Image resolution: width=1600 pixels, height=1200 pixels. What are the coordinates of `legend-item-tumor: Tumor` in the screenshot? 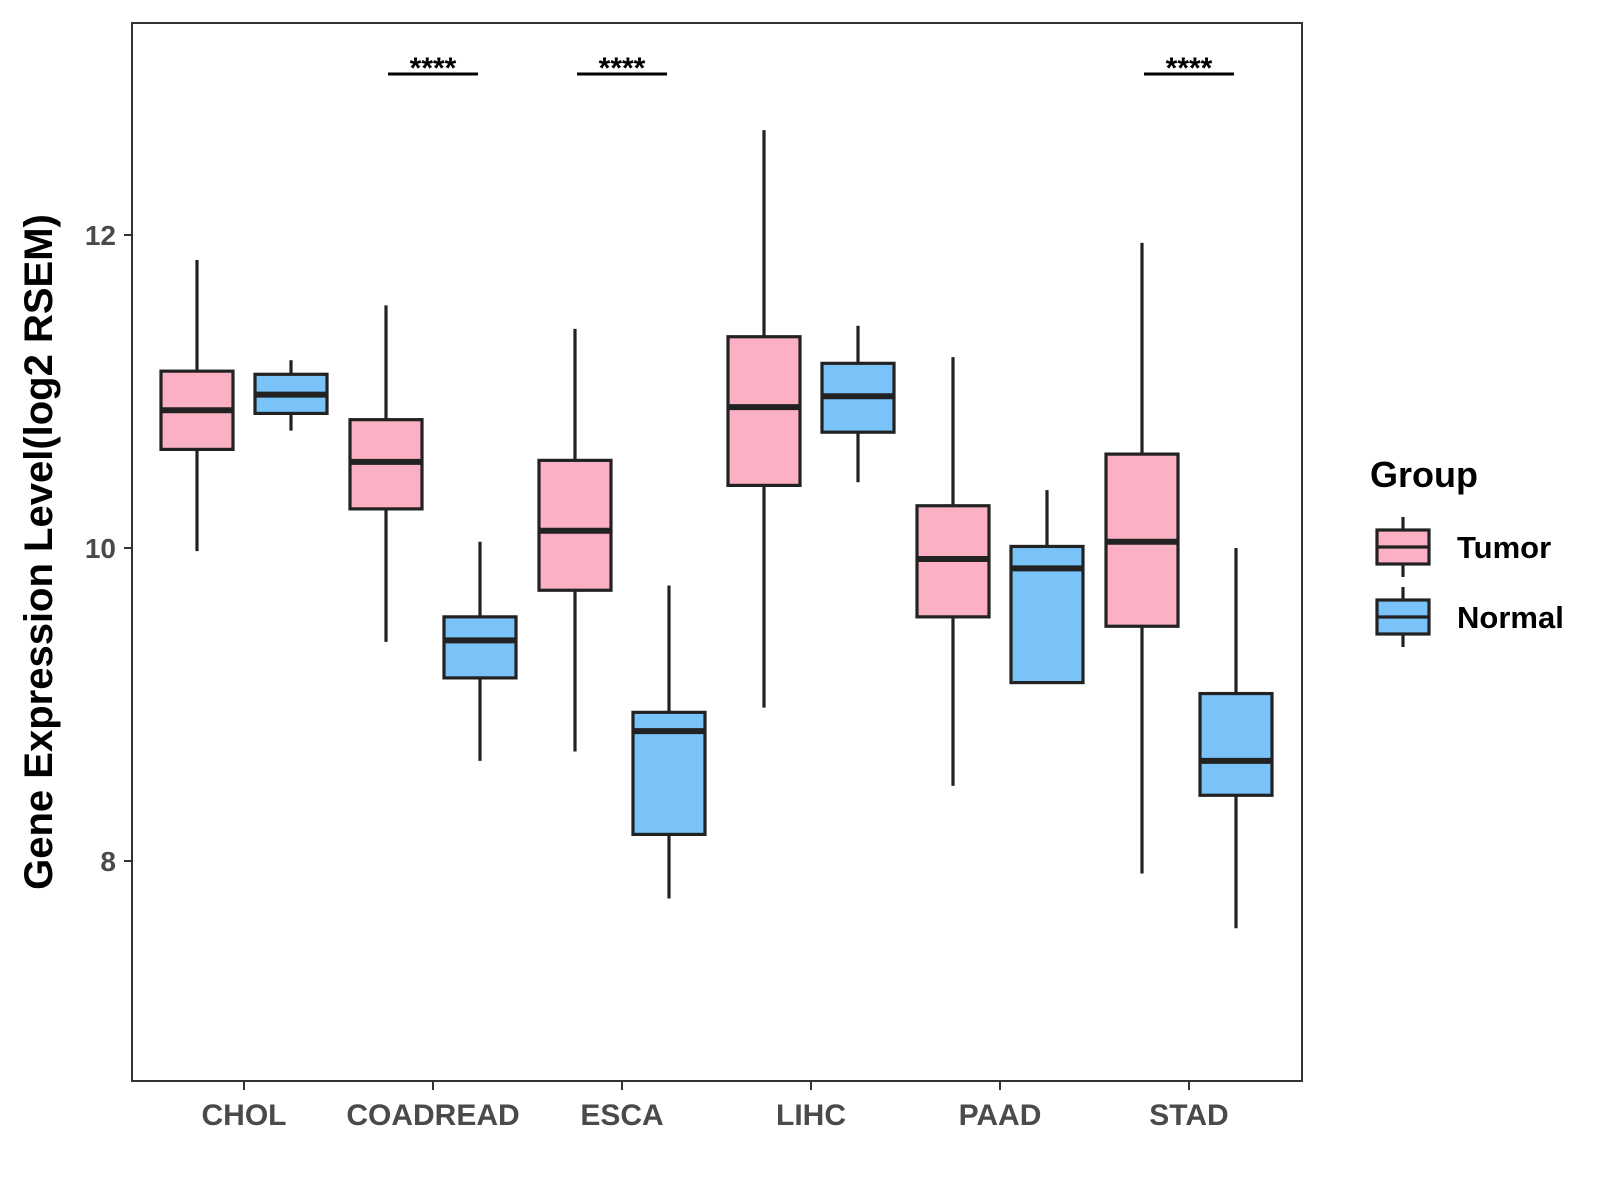 It's located at (1463, 547).